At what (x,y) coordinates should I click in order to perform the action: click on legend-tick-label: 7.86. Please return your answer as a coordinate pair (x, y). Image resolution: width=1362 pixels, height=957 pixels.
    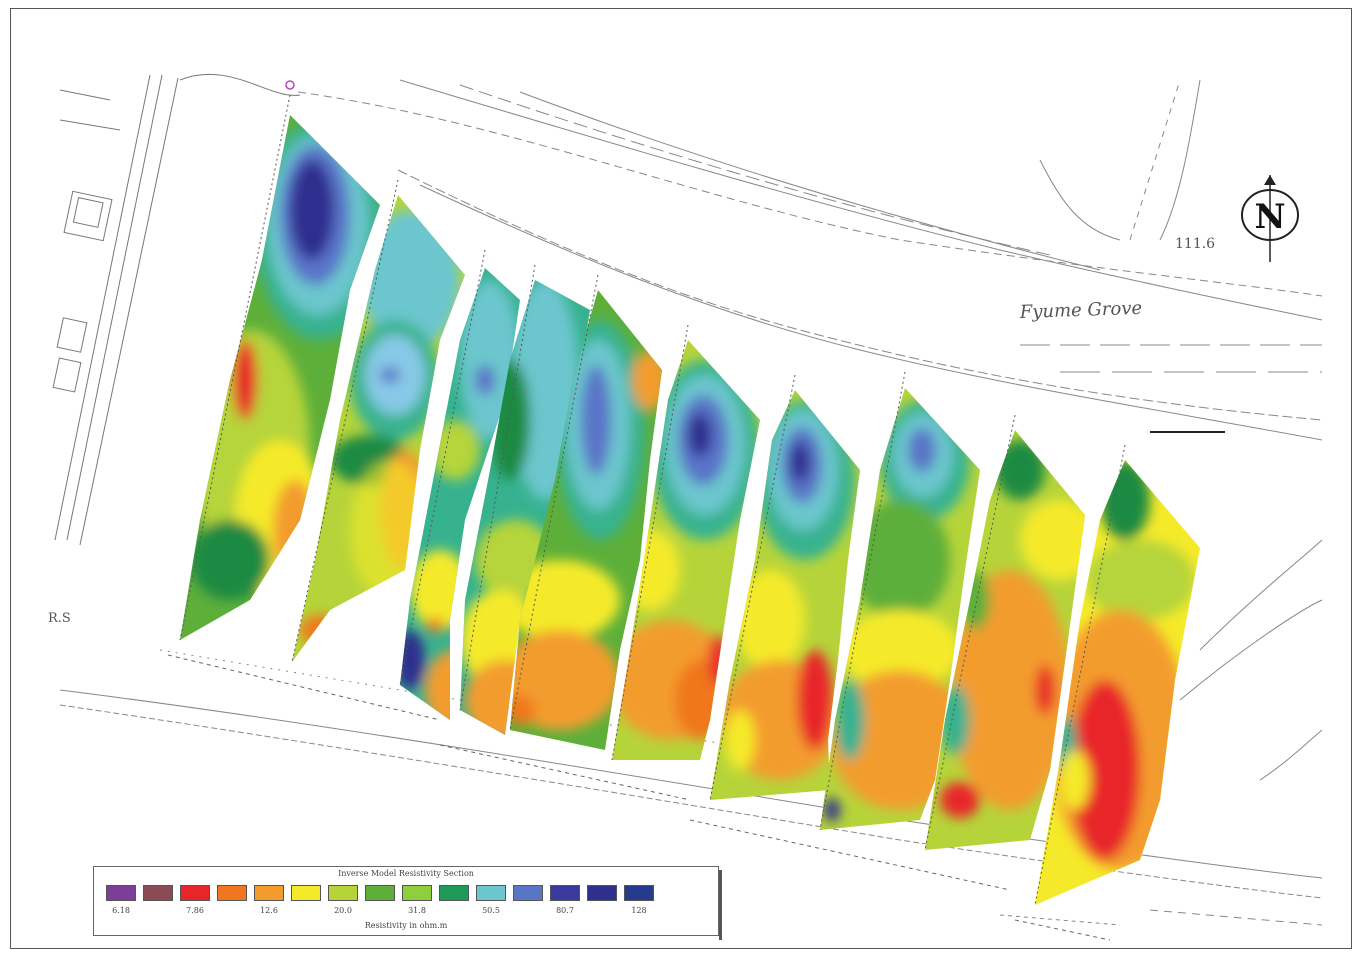
    Looking at the image, I should click on (195, 910).